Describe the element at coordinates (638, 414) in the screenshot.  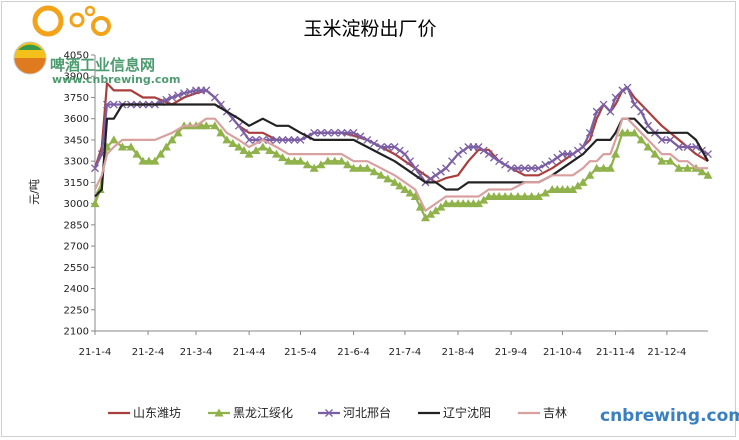
I see `watermark-backdrop` at that location.